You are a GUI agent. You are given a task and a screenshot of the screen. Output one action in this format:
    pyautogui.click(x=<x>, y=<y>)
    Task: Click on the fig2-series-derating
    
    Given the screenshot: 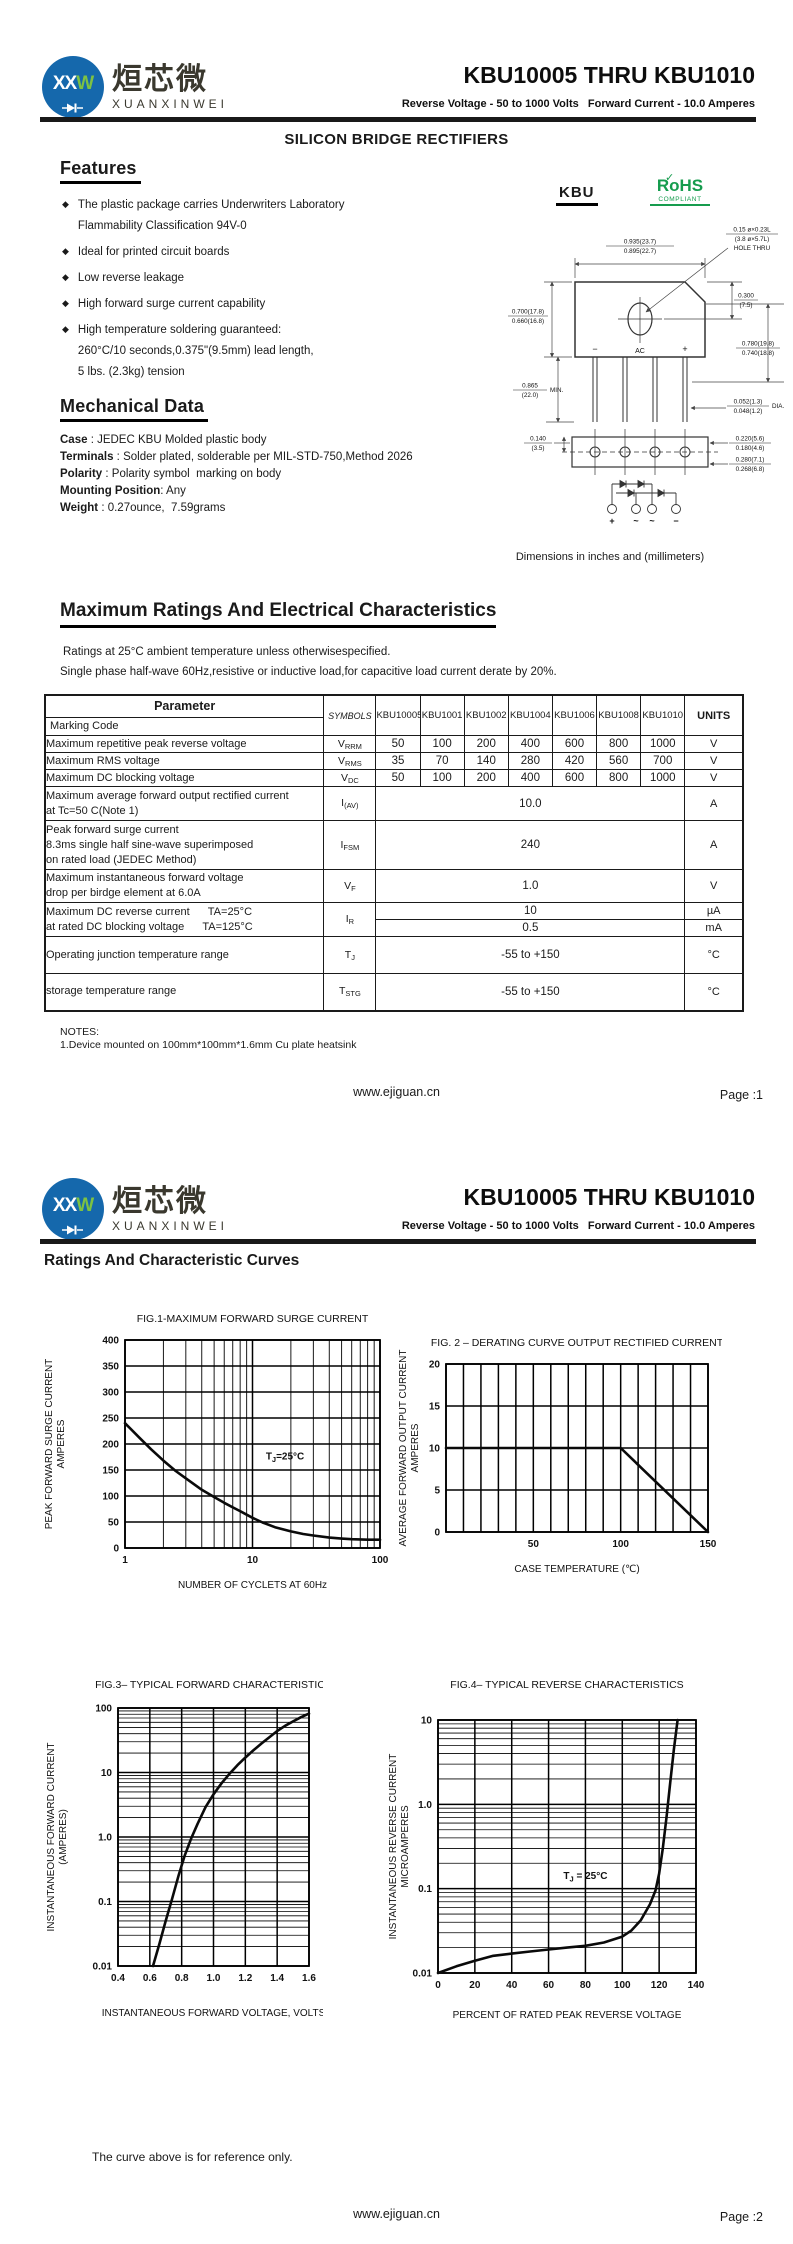 What is the action you would take?
    pyautogui.click(x=577, y=1490)
    